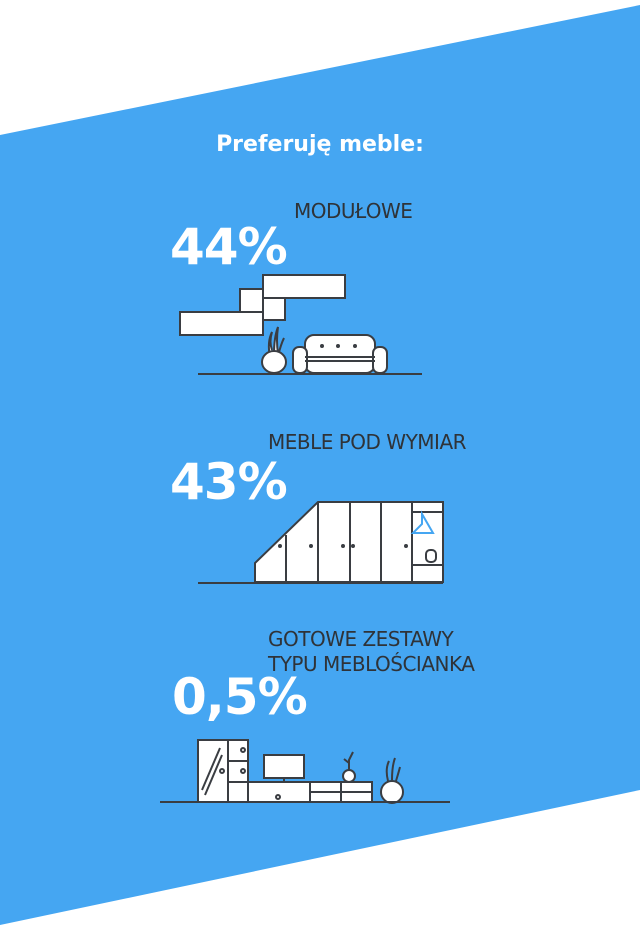 Image resolution: width=640 pixels, height=930 pixels. I want to click on item-label-set-line1: GOTOWE ZESTAWY, so click(361, 639).